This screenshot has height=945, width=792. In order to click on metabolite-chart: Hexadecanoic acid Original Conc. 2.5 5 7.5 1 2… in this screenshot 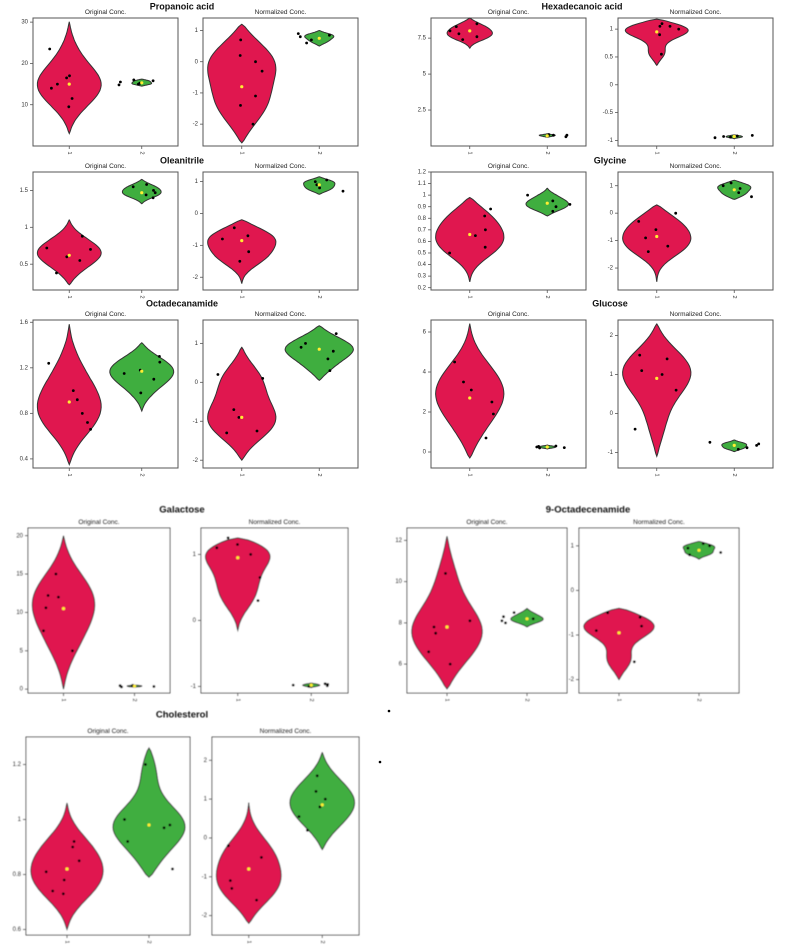, I will do `click(596, 78)`.